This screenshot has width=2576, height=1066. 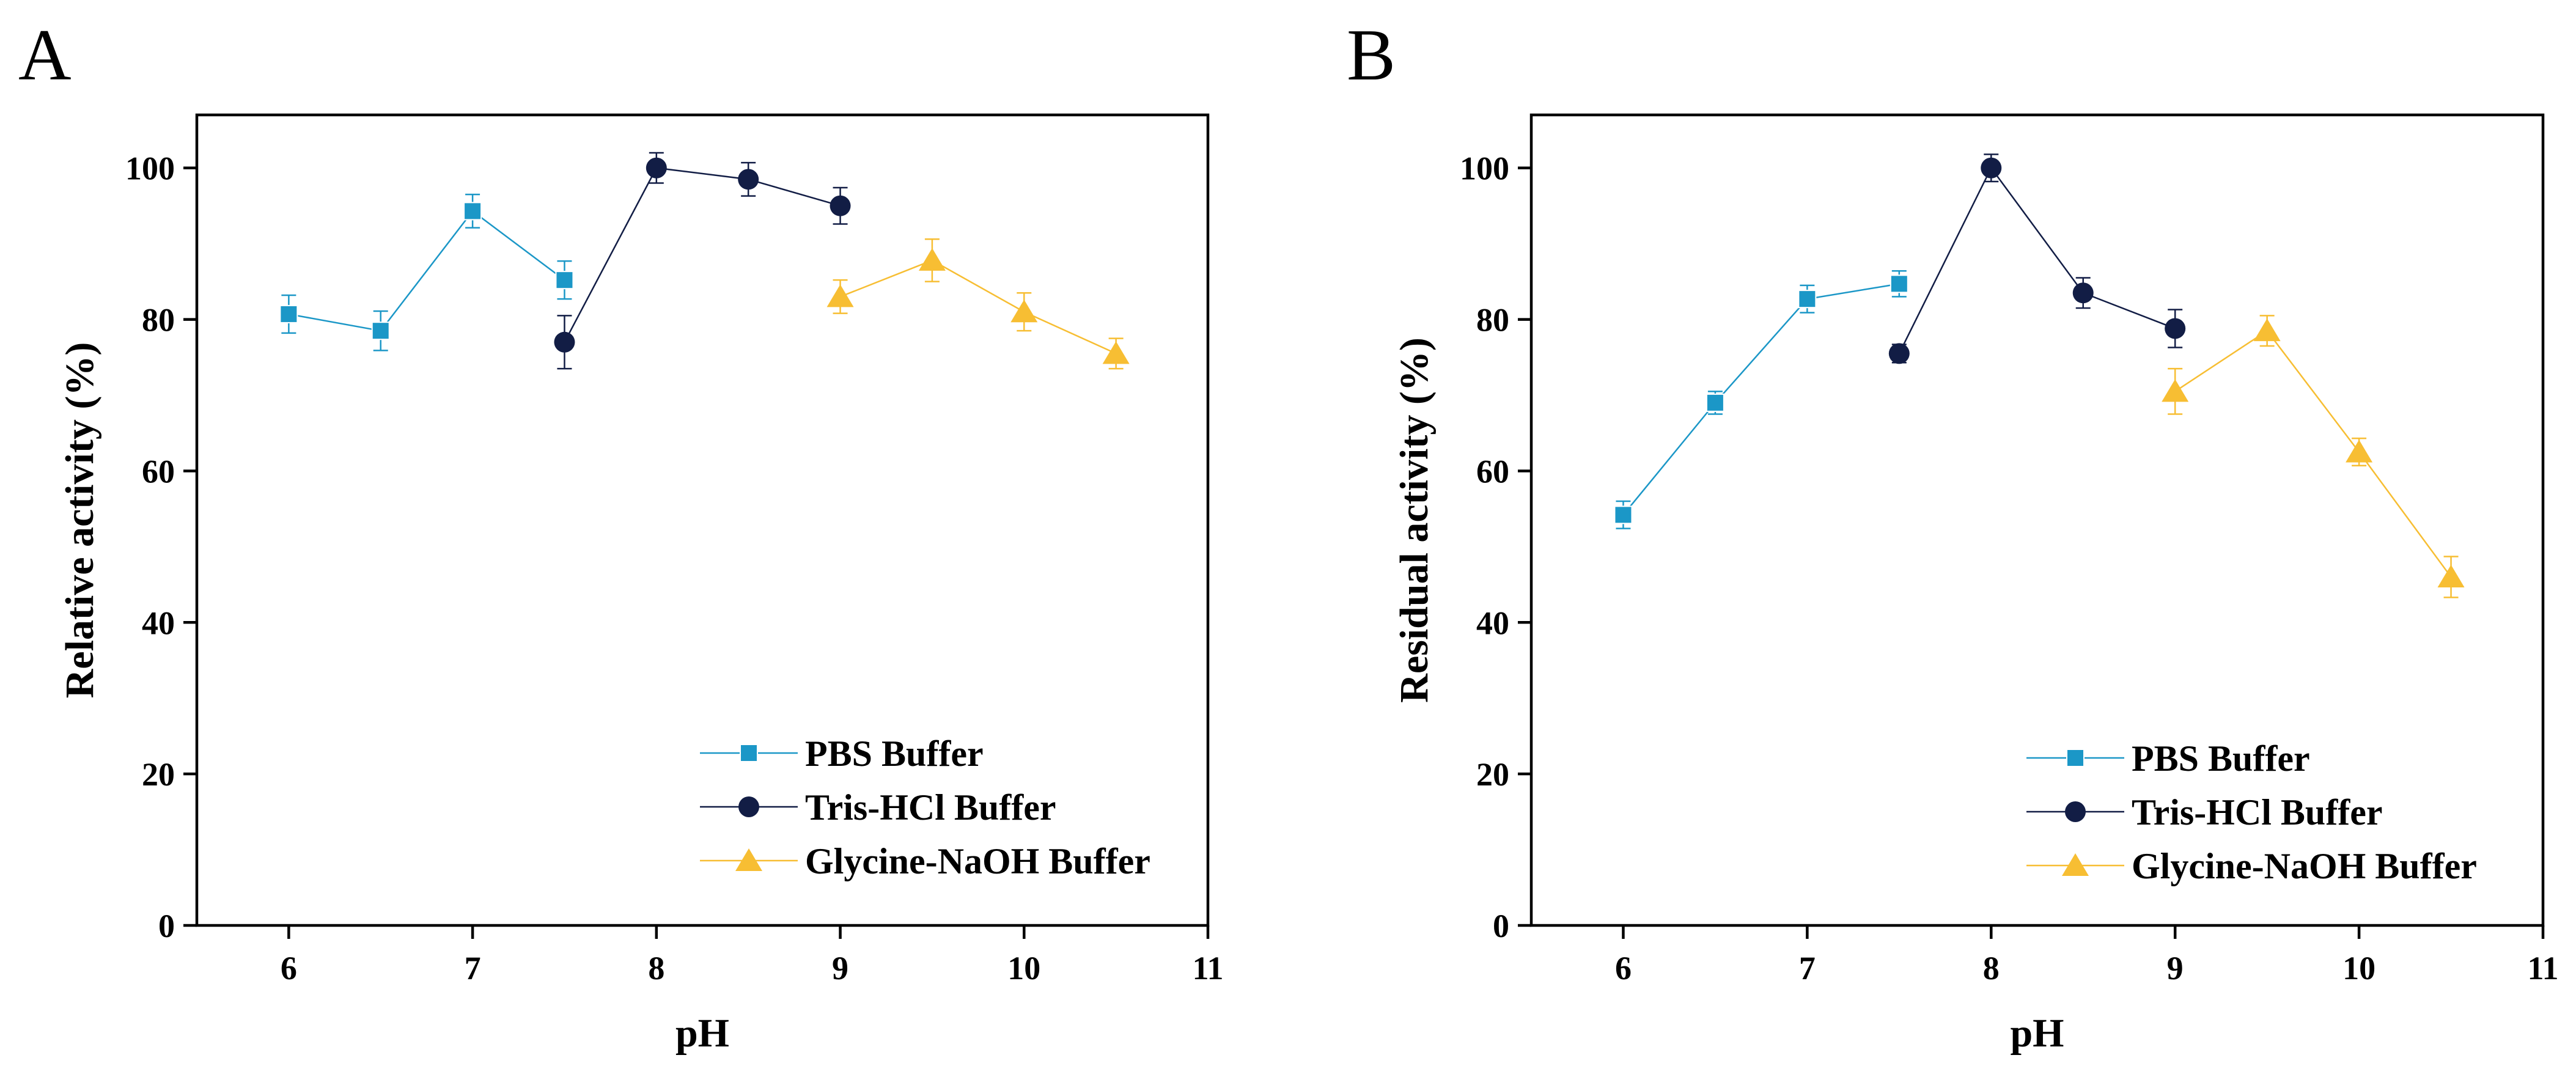 I want to click on series-pbs-buffer-b, so click(x=1761, y=399).